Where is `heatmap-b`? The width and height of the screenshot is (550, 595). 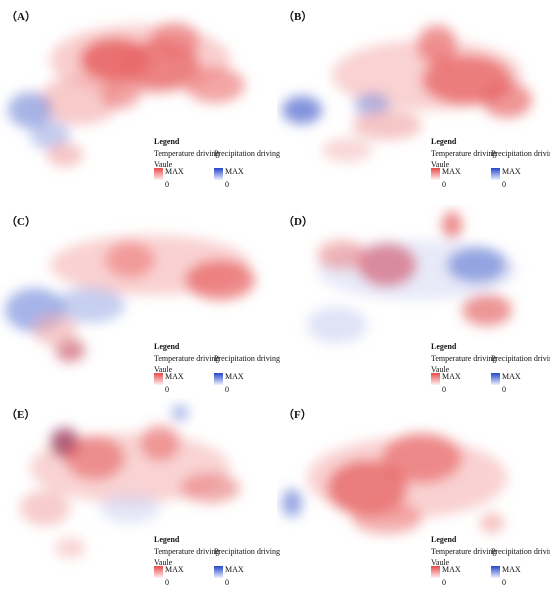
heatmap-b is located at coordinates (407, 93).